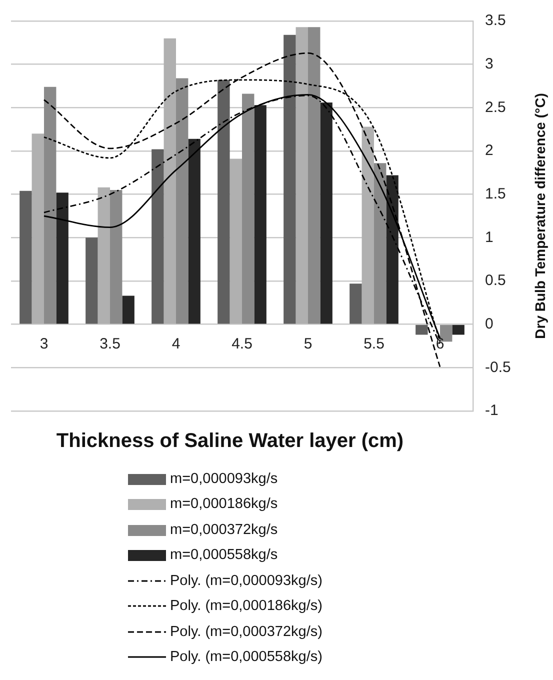 The width and height of the screenshot is (553, 680). What do you see at coordinates (498, 367) in the screenshot?
I see `y-tick-label: -0.5` at bounding box center [498, 367].